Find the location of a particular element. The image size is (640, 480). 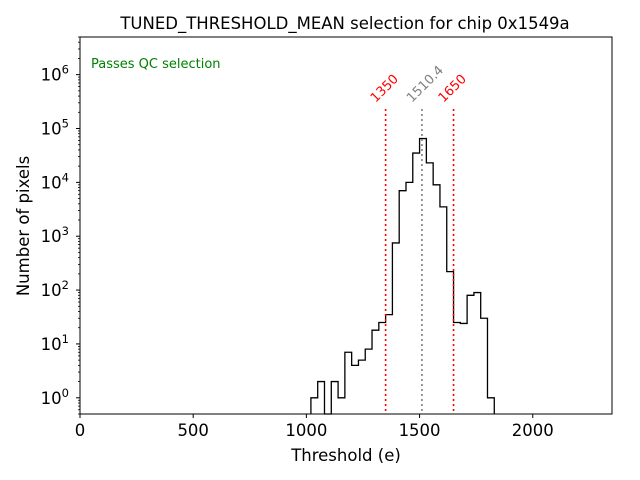

y-tick-exponent: 3 is located at coordinates (65, 231).